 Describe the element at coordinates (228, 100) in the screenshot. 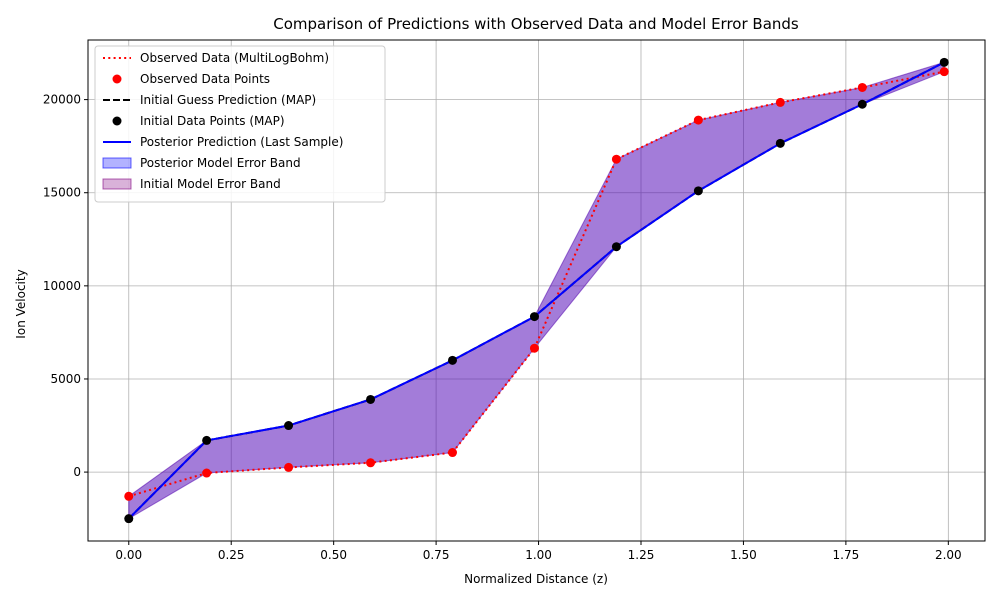

I see `legend-label-series-2: Initial Guess Prediction (MAP)` at that location.